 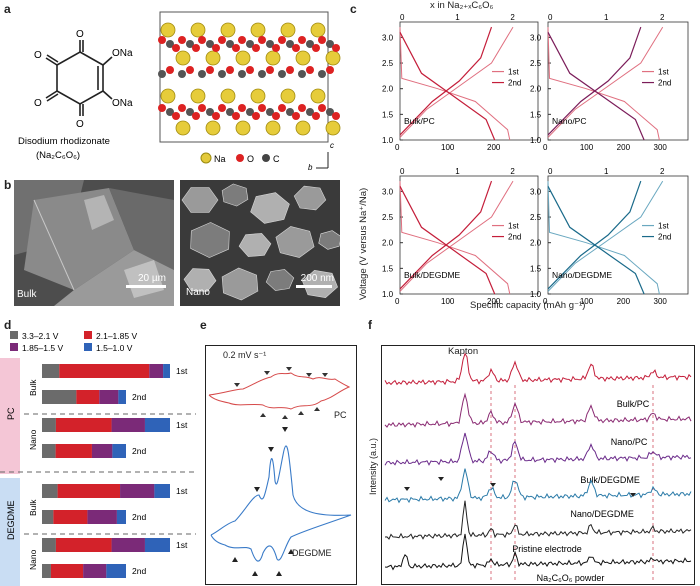 What do you see at coordinates (536, 140) in the screenshot?
I see `c-ytick-label: 1.0` at bounding box center [536, 140].